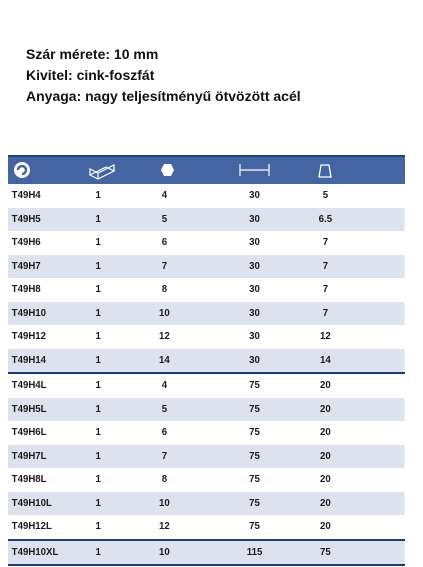  I want to click on table-row: T49H10XL 1 10 115 75, so click(206, 552).